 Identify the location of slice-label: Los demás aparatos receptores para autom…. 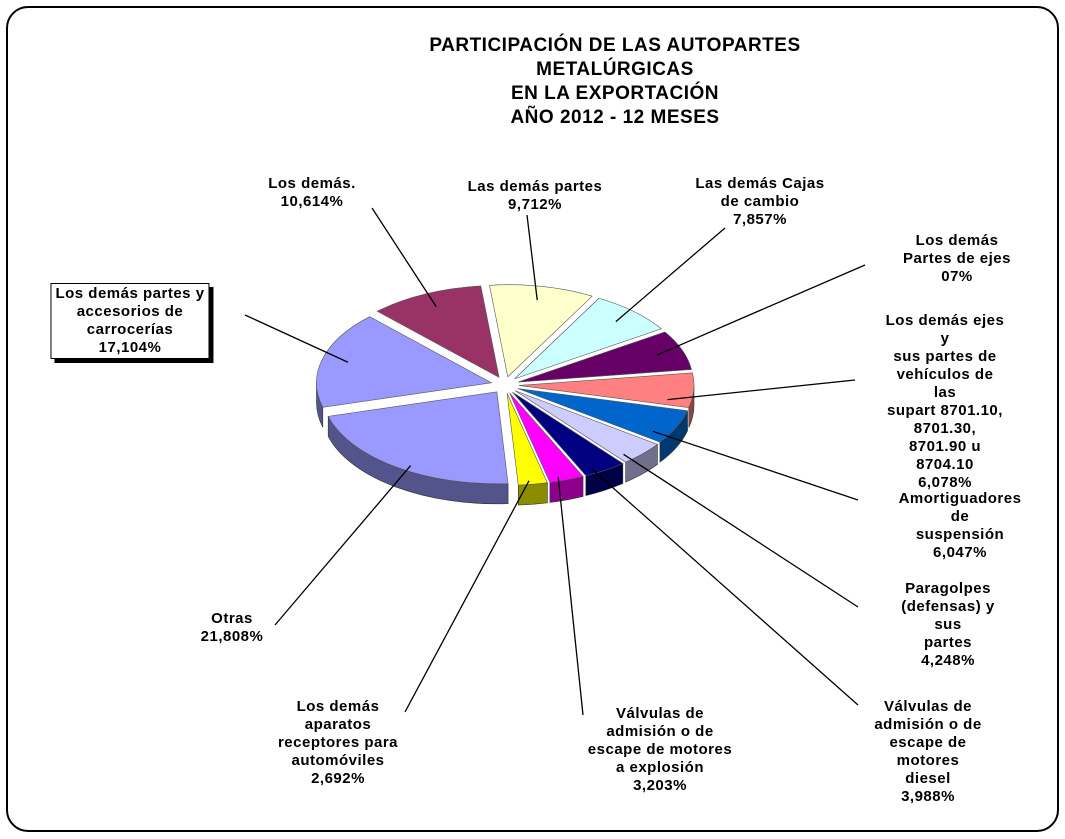
(338, 743).